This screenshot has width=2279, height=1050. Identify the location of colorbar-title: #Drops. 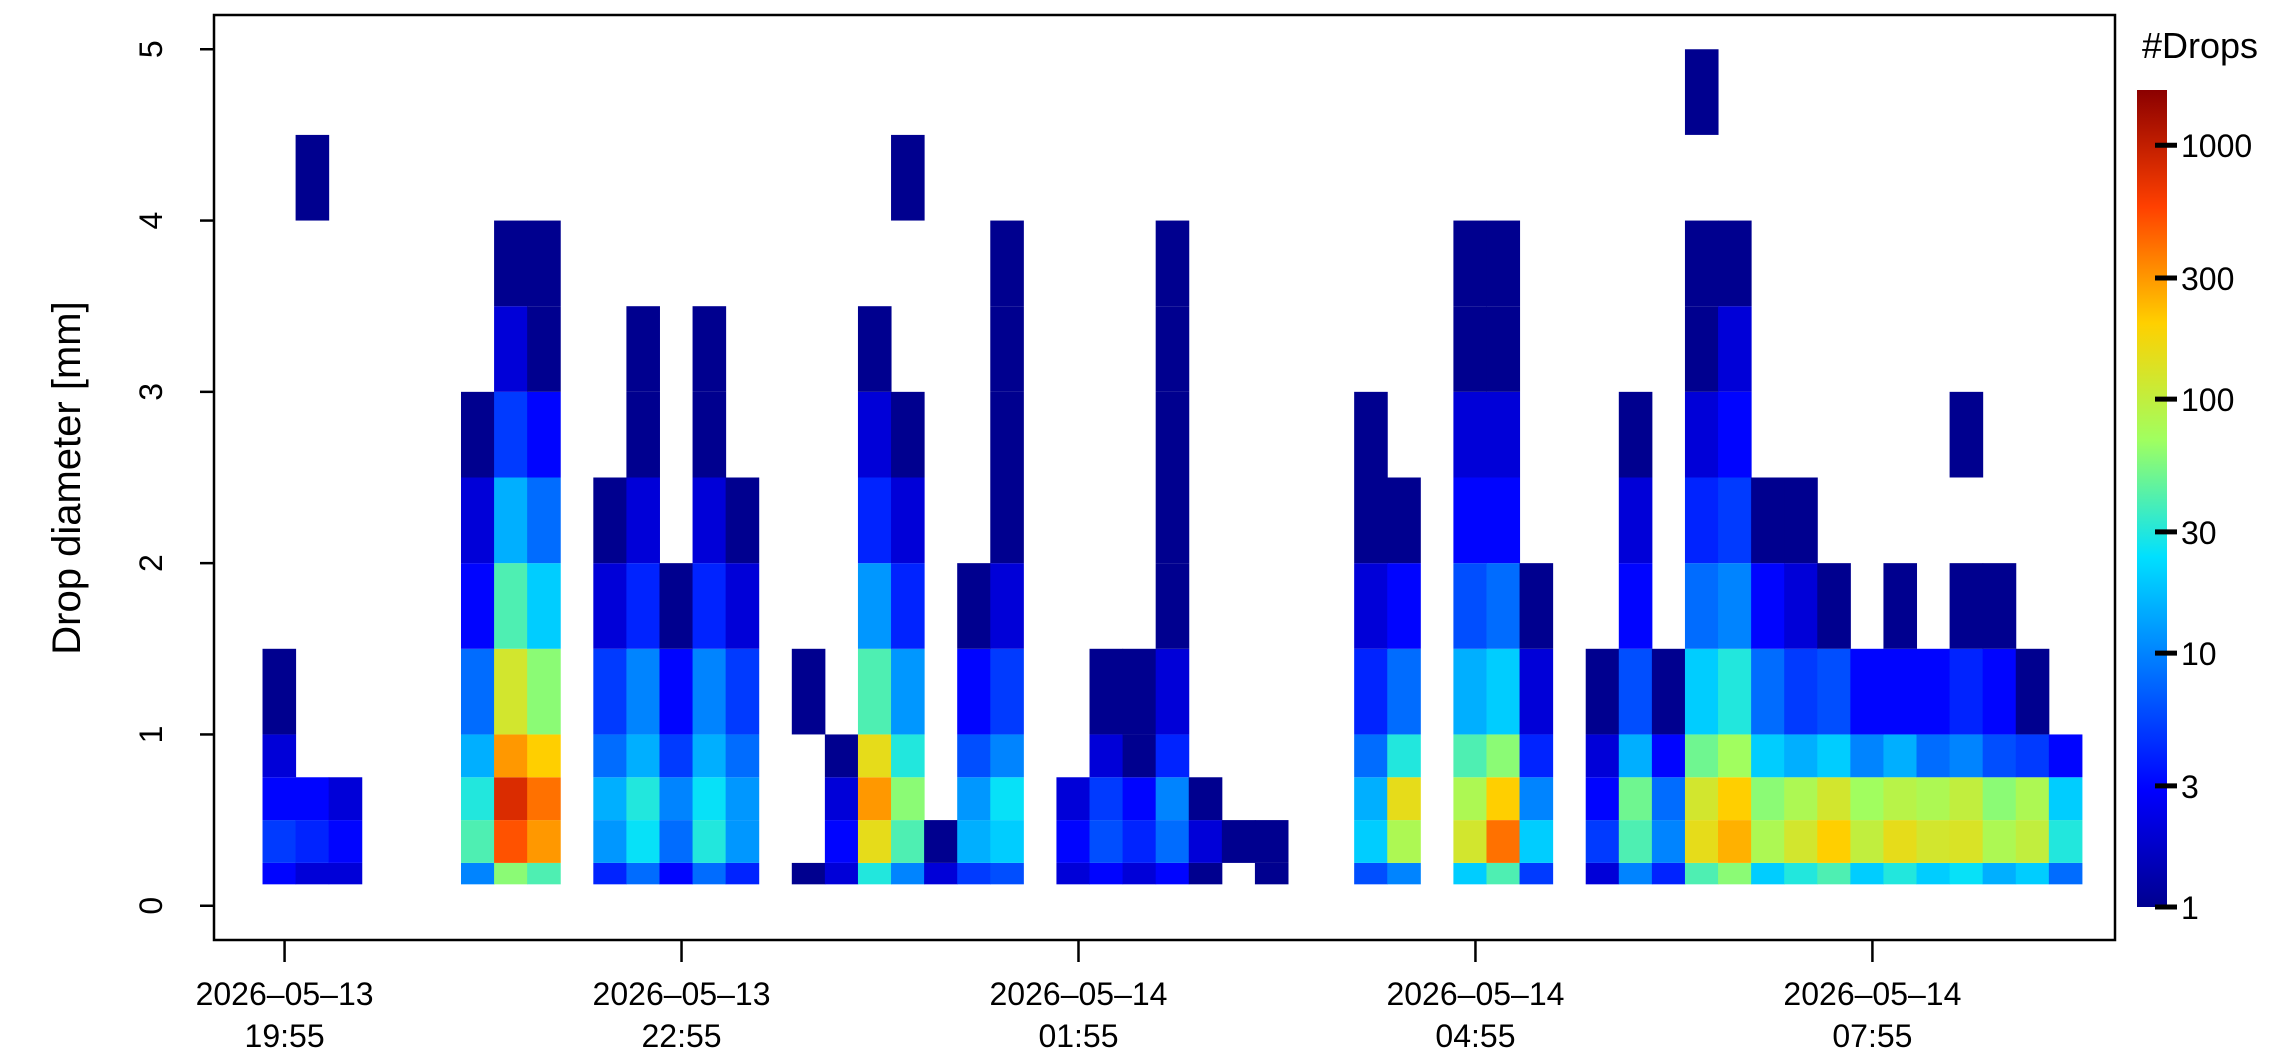
(2200, 45).